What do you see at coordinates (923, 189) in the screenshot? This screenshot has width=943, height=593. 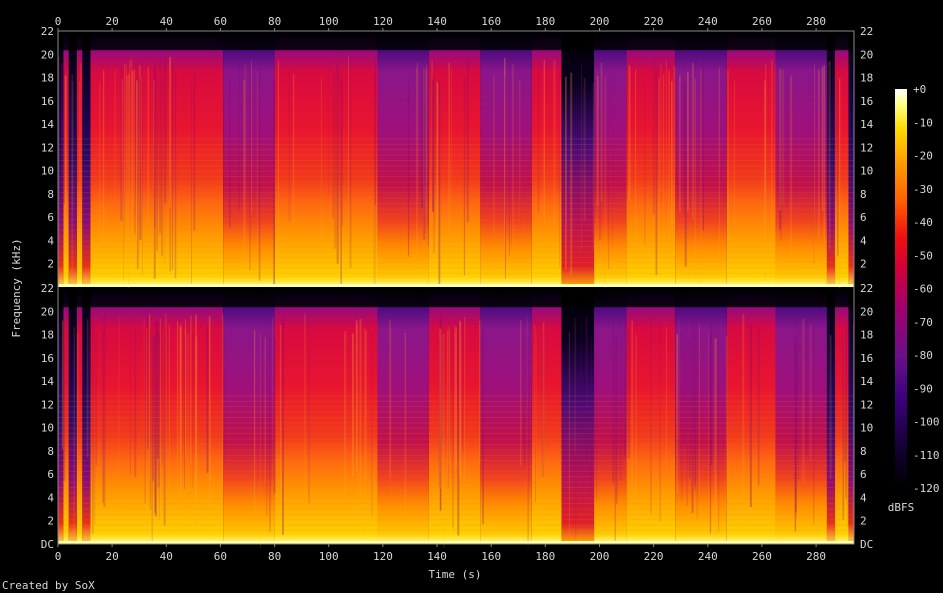 I see `colorbar-tick-label: -30` at bounding box center [923, 189].